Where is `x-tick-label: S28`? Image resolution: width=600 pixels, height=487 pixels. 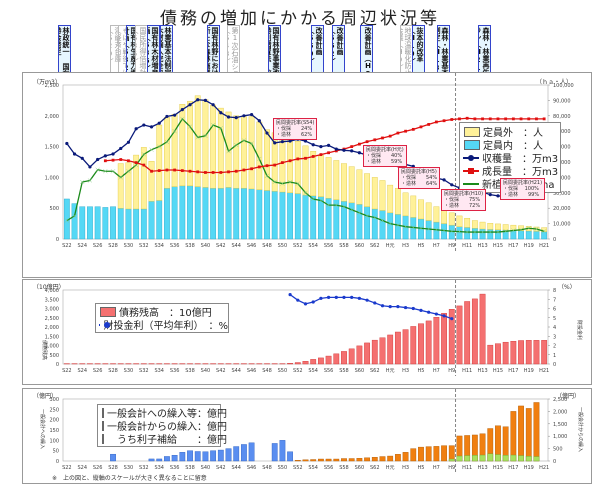
x-tick-label: S28 is located at coordinates (113, 246).